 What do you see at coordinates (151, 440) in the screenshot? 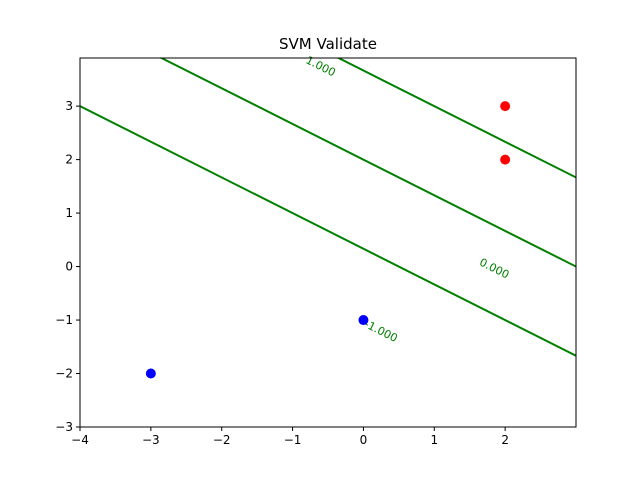
I see `x-tick-label-1: −3` at bounding box center [151, 440].